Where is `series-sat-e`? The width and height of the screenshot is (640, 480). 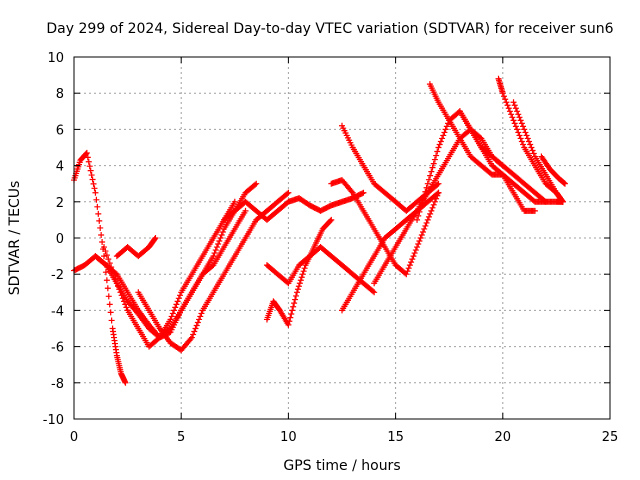
series-sat-e is located at coordinates (175, 278).